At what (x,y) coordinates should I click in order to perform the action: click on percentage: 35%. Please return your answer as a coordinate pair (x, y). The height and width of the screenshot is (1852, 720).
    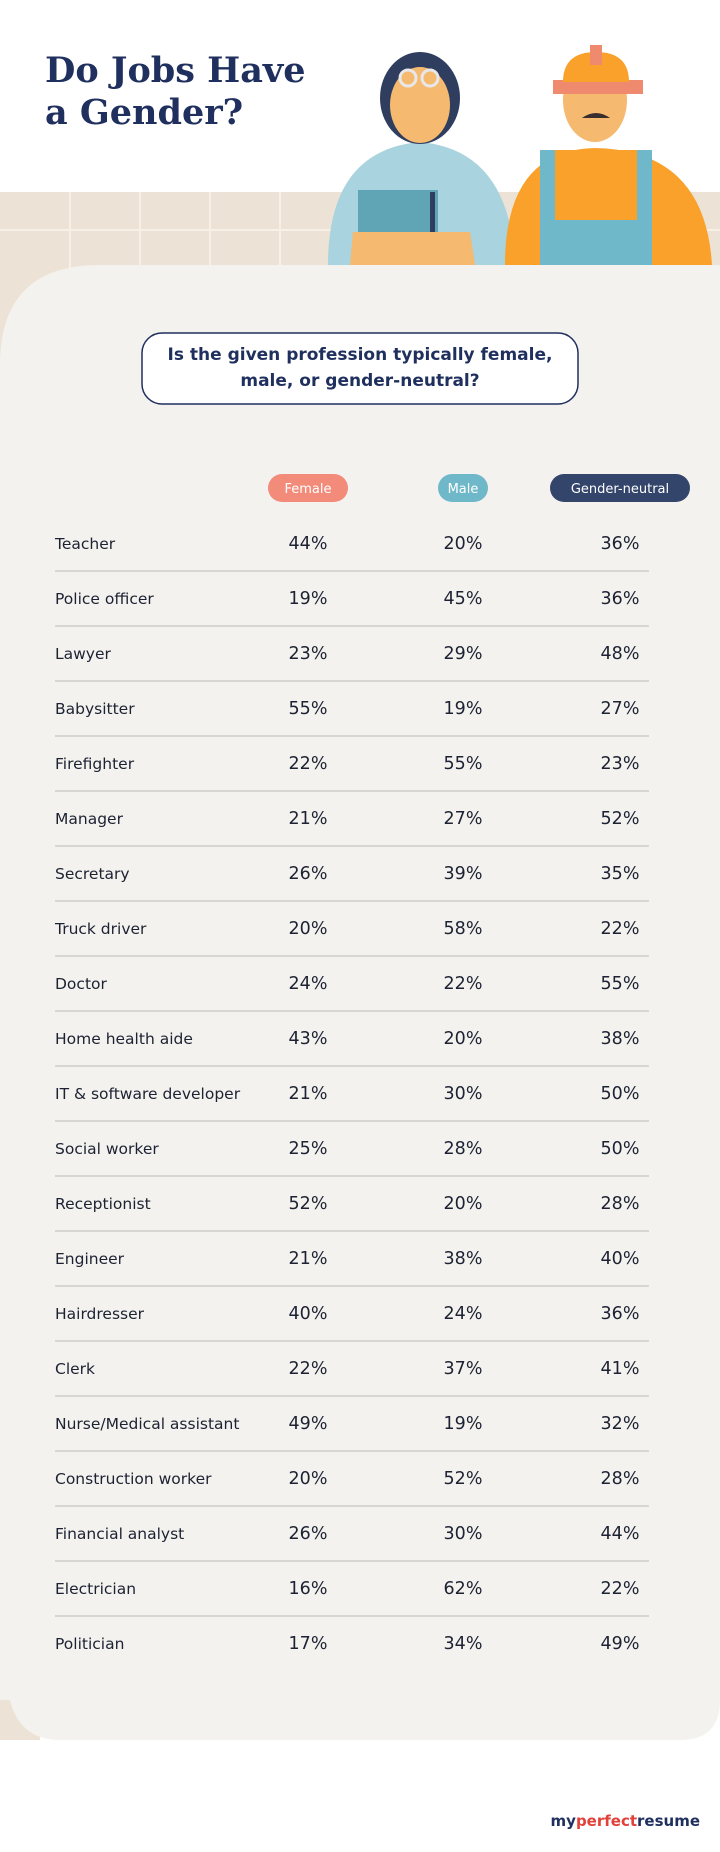
    Looking at the image, I should click on (620, 874).